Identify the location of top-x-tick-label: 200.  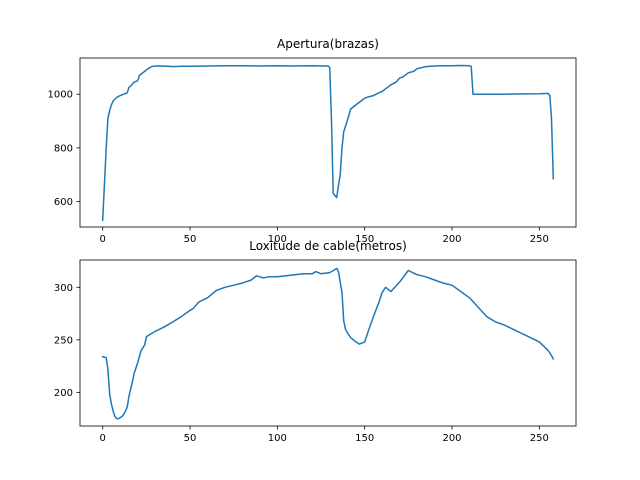
(451, 239).